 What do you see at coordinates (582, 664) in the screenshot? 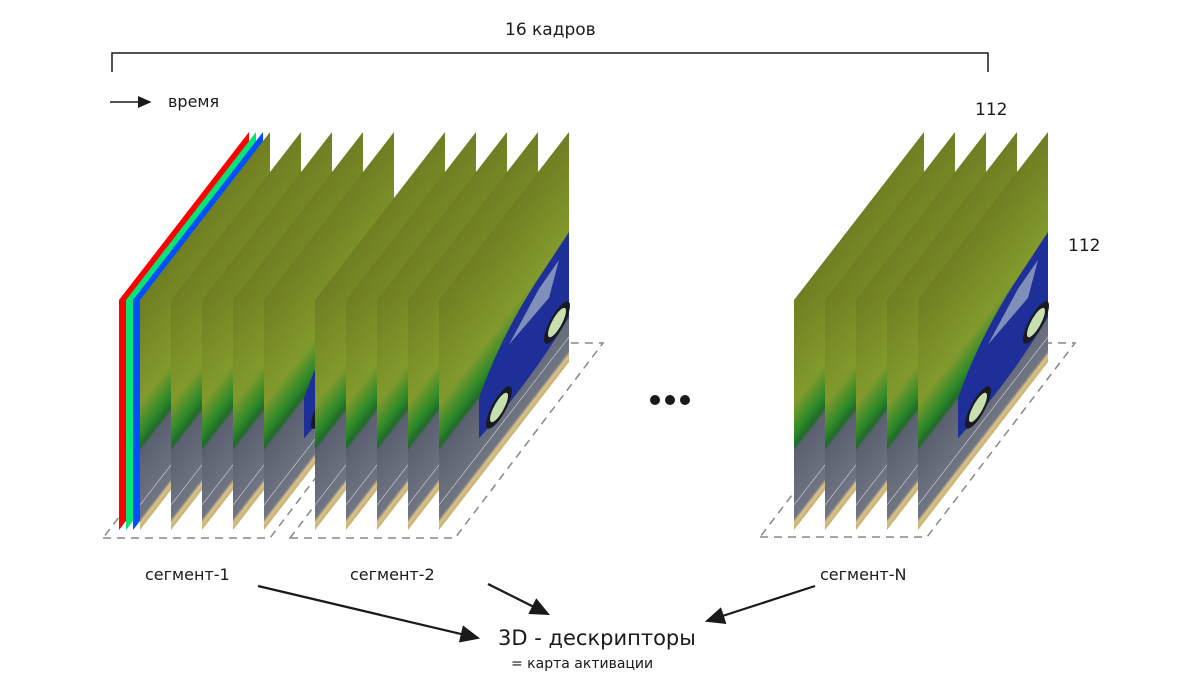
I see `output-subtitle: = карта активации` at bounding box center [582, 664].